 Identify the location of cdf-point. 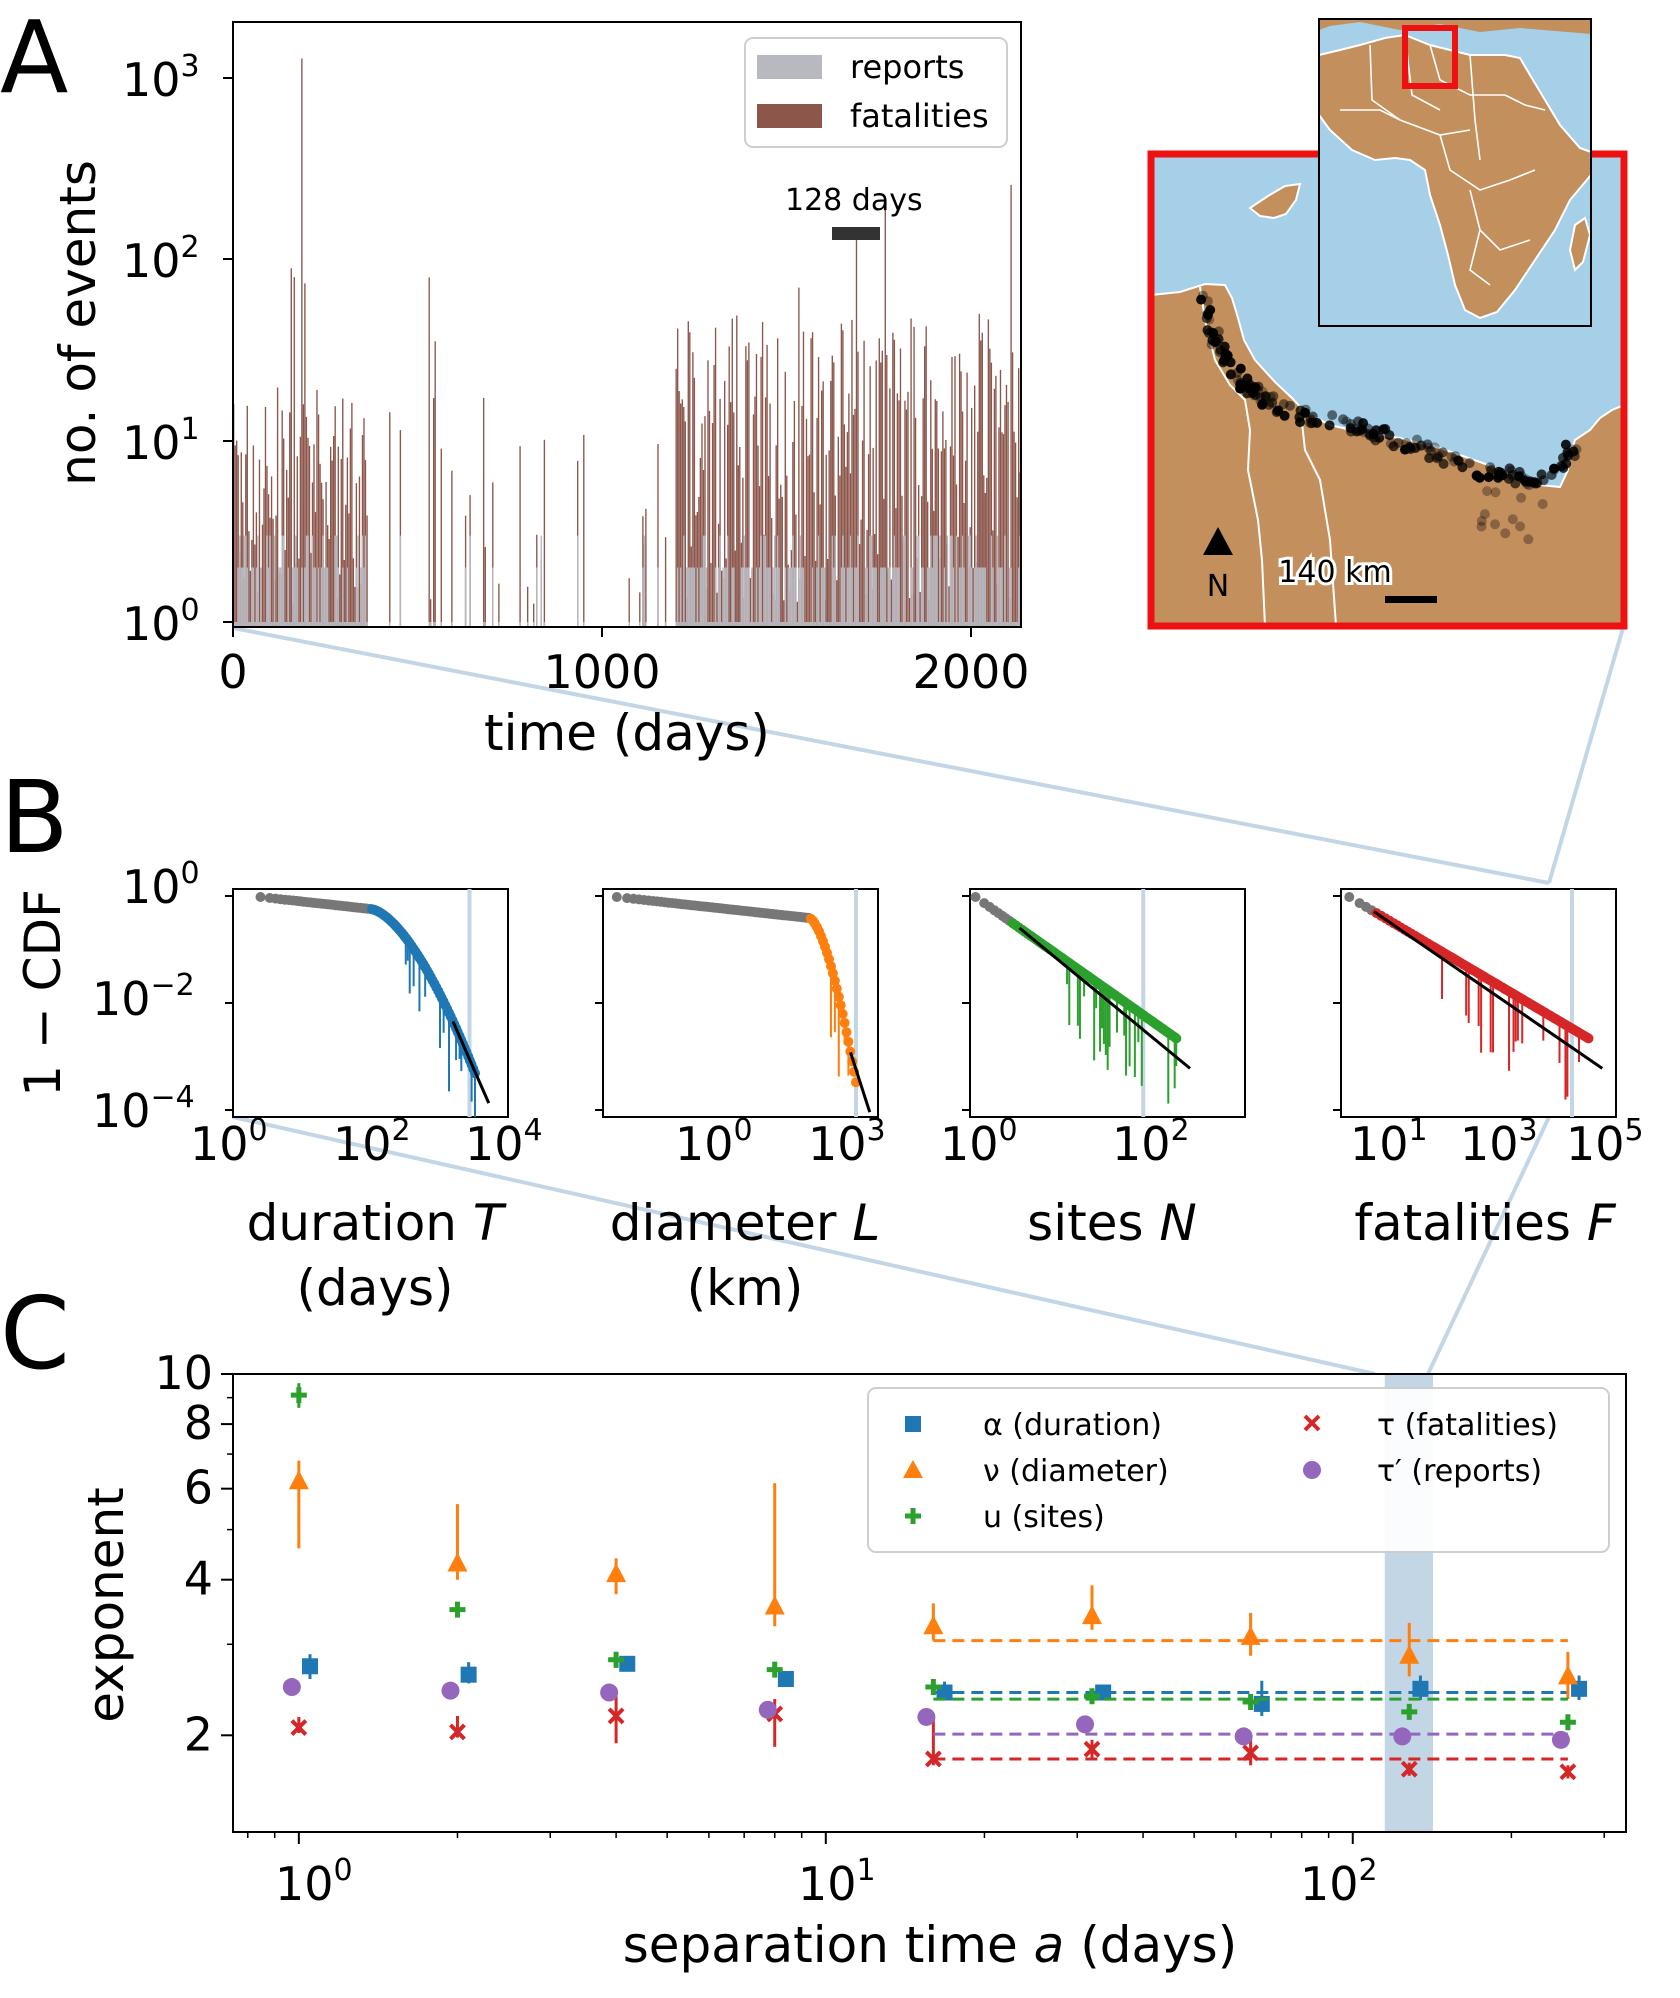
(260, 897).